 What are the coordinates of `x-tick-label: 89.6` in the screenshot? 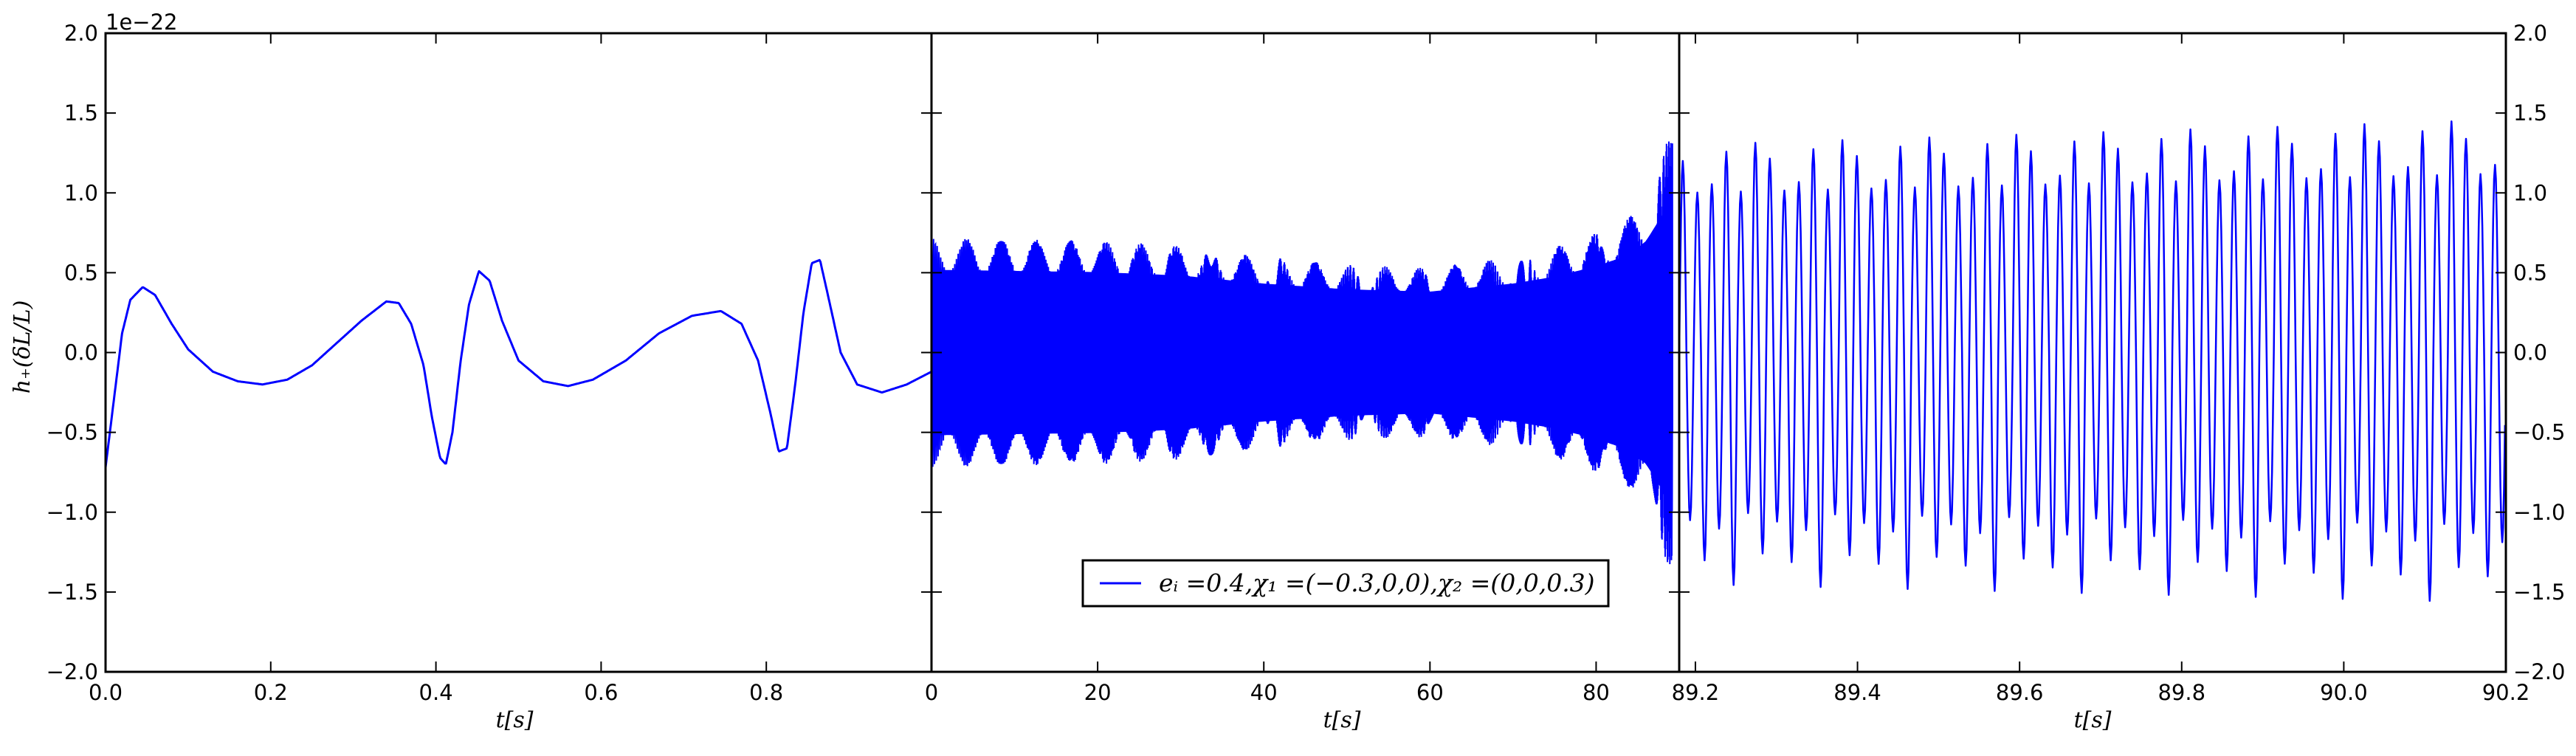 It's located at (2020, 692).